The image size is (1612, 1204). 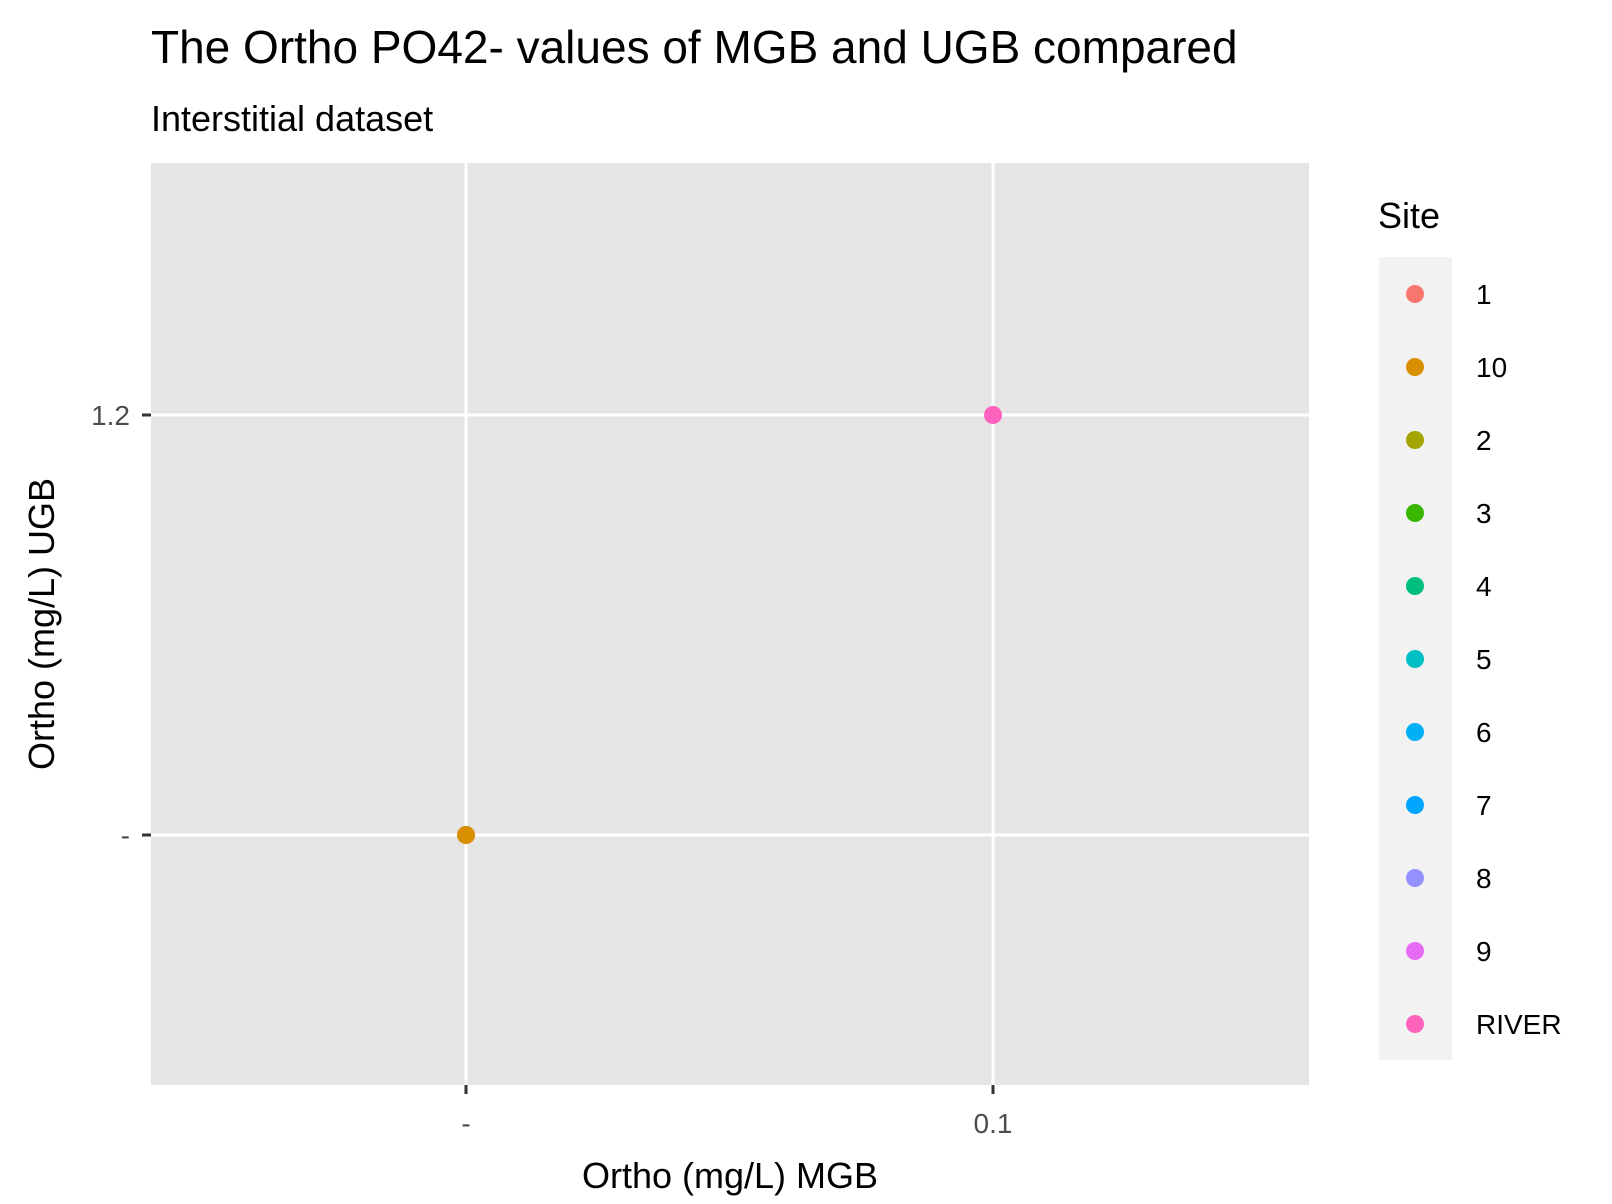 I want to click on legend-label: 2, so click(x=1484, y=440).